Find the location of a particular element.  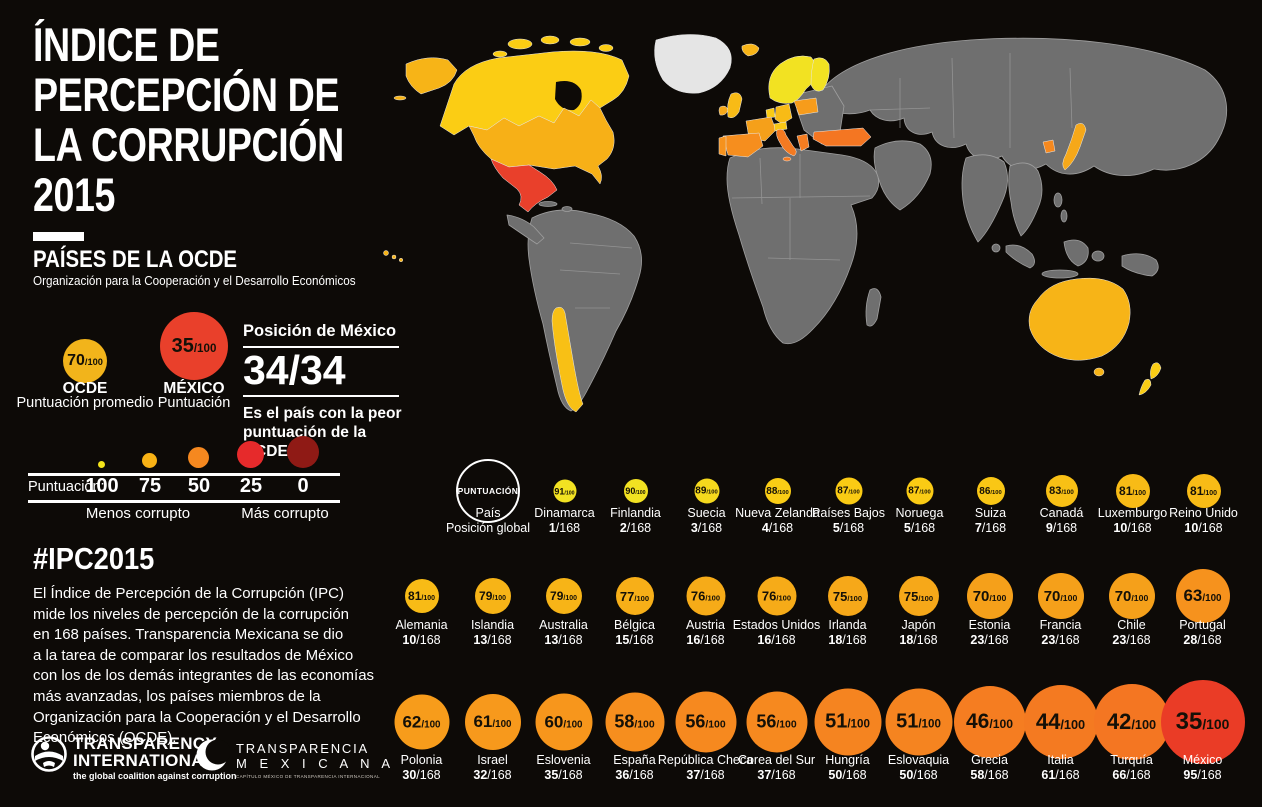

map-region-aleutians is located at coordinates (400, 98).